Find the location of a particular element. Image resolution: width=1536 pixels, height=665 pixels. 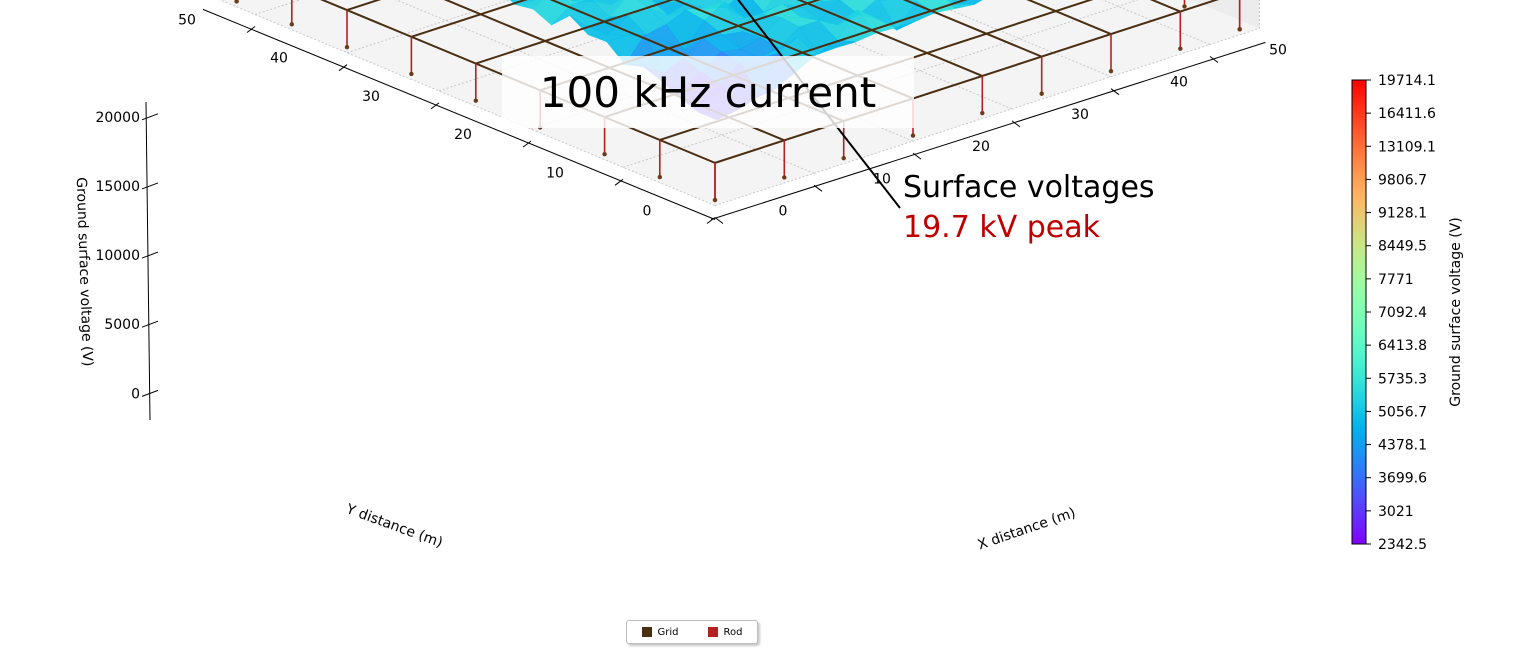

y-tick-label: 30 is located at coordinates (371, 97).